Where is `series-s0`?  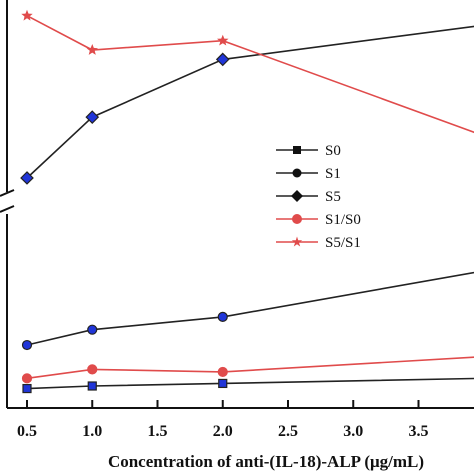
series-s0 is located at coordinates (248, 385).